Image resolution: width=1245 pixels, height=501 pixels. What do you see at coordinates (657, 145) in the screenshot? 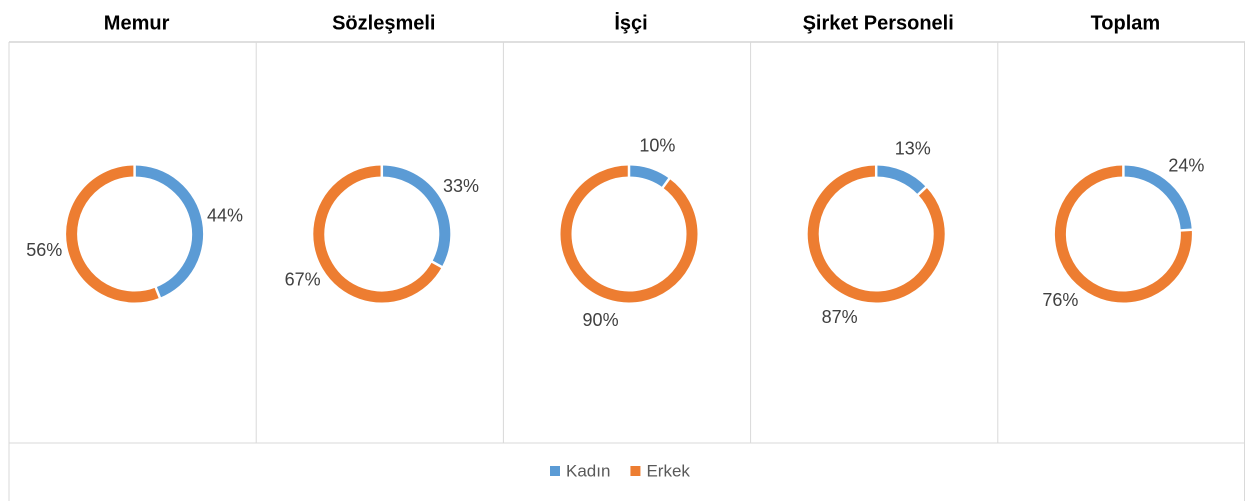
I see `data-label: 10%` at bounding box center [657, 145].